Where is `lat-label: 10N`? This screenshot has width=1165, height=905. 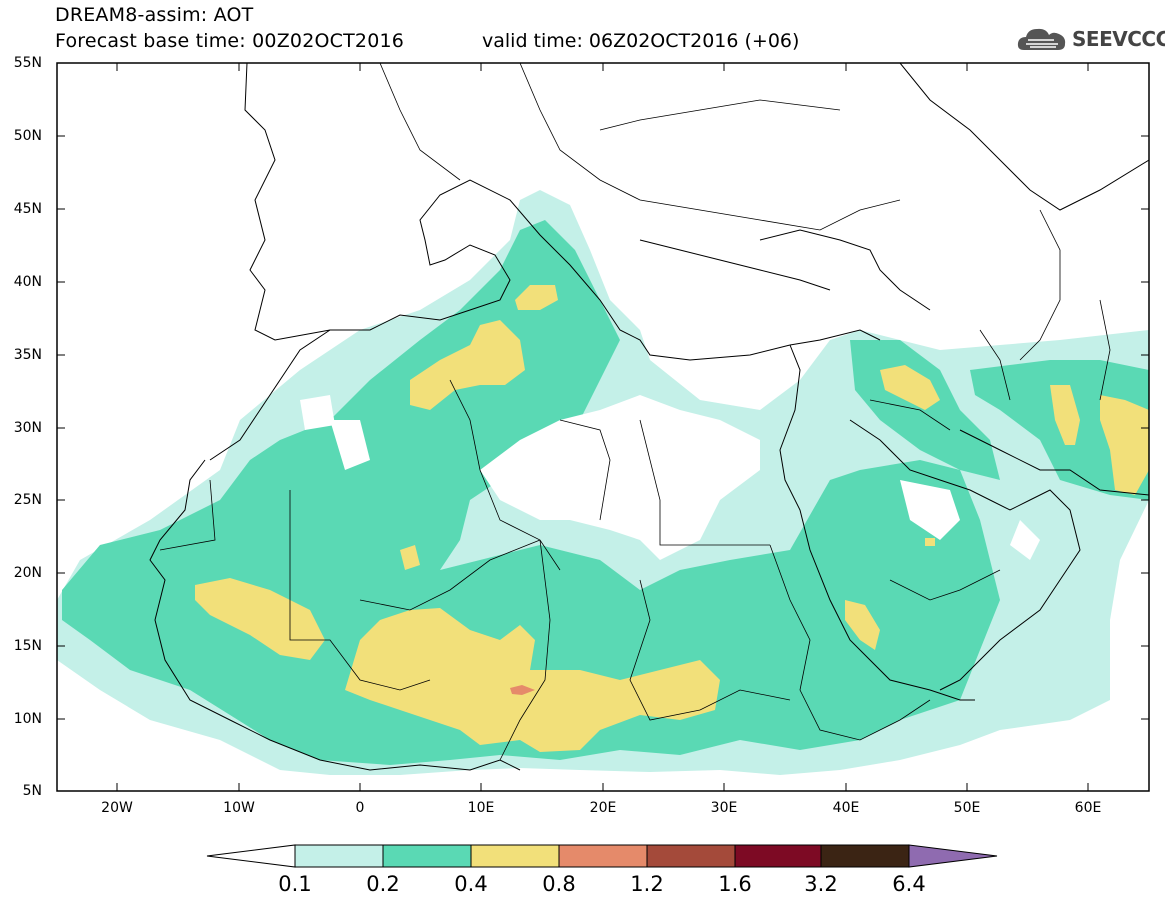 lat-label: 10N is located at coordinates (27, 719).